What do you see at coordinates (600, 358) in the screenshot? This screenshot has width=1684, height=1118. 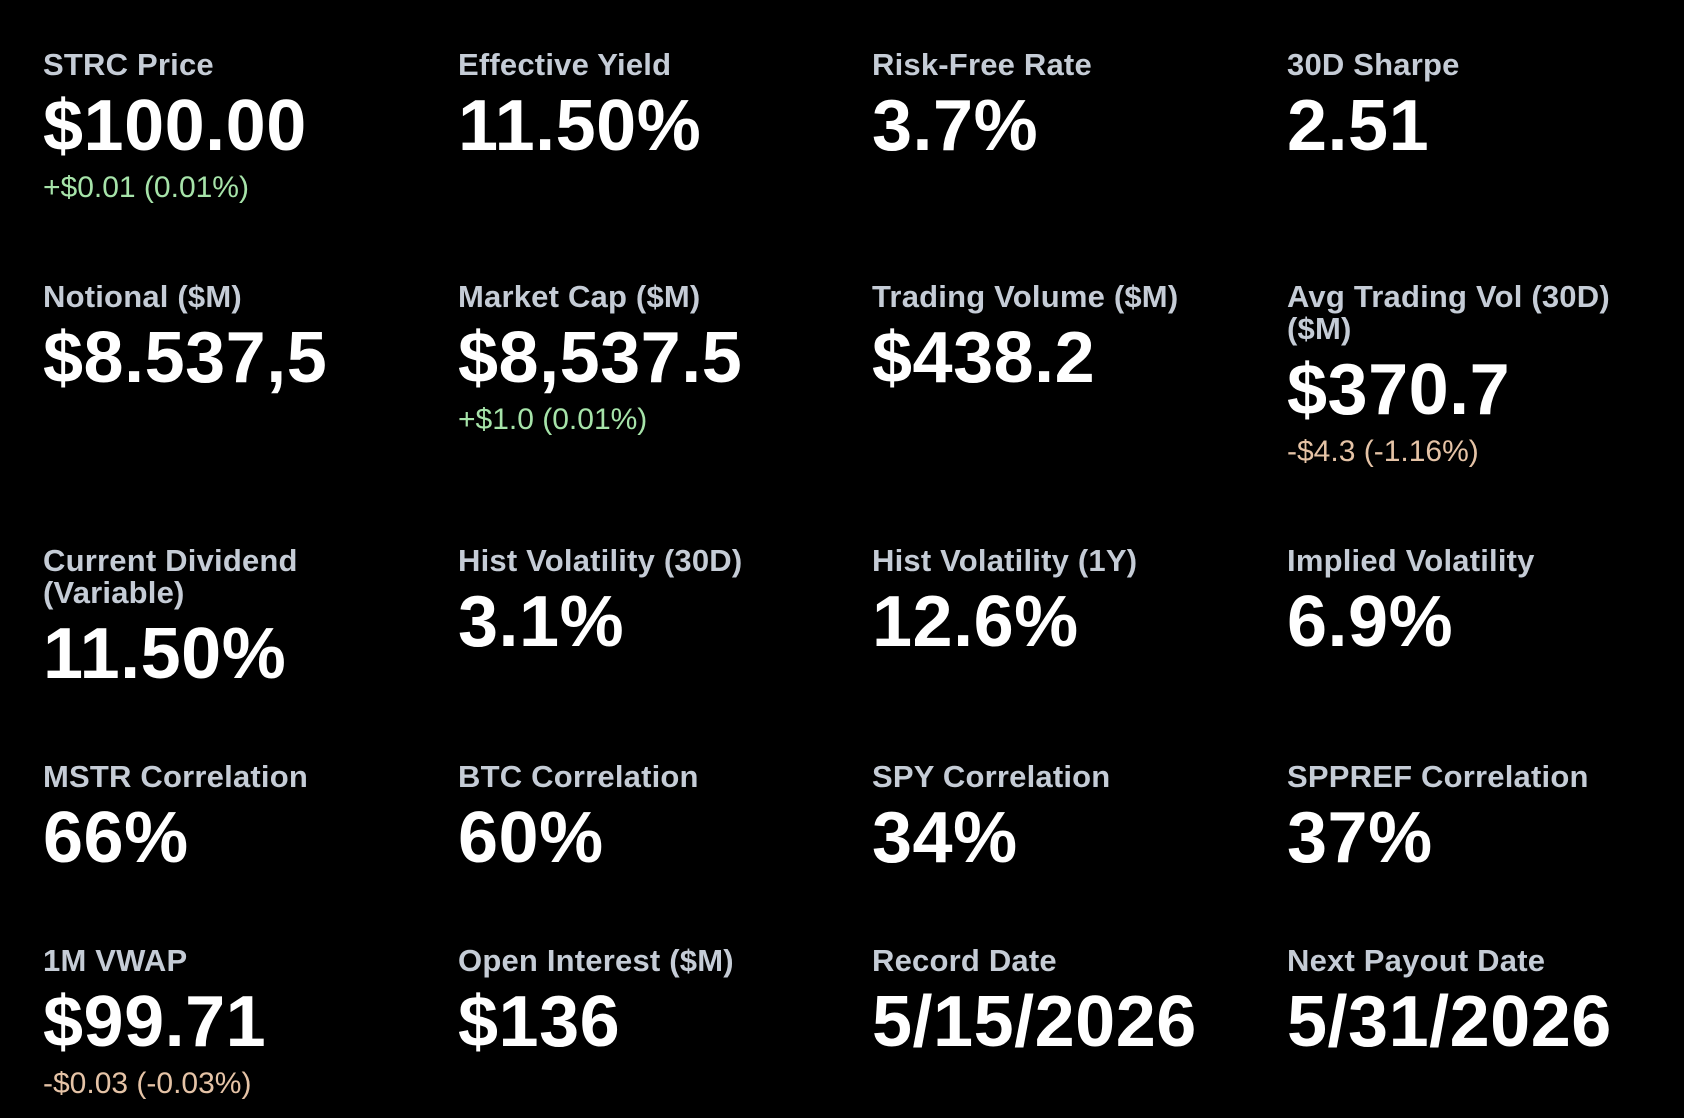 I see `metric-value: $8,537.5` at bounding box center [600, 358].